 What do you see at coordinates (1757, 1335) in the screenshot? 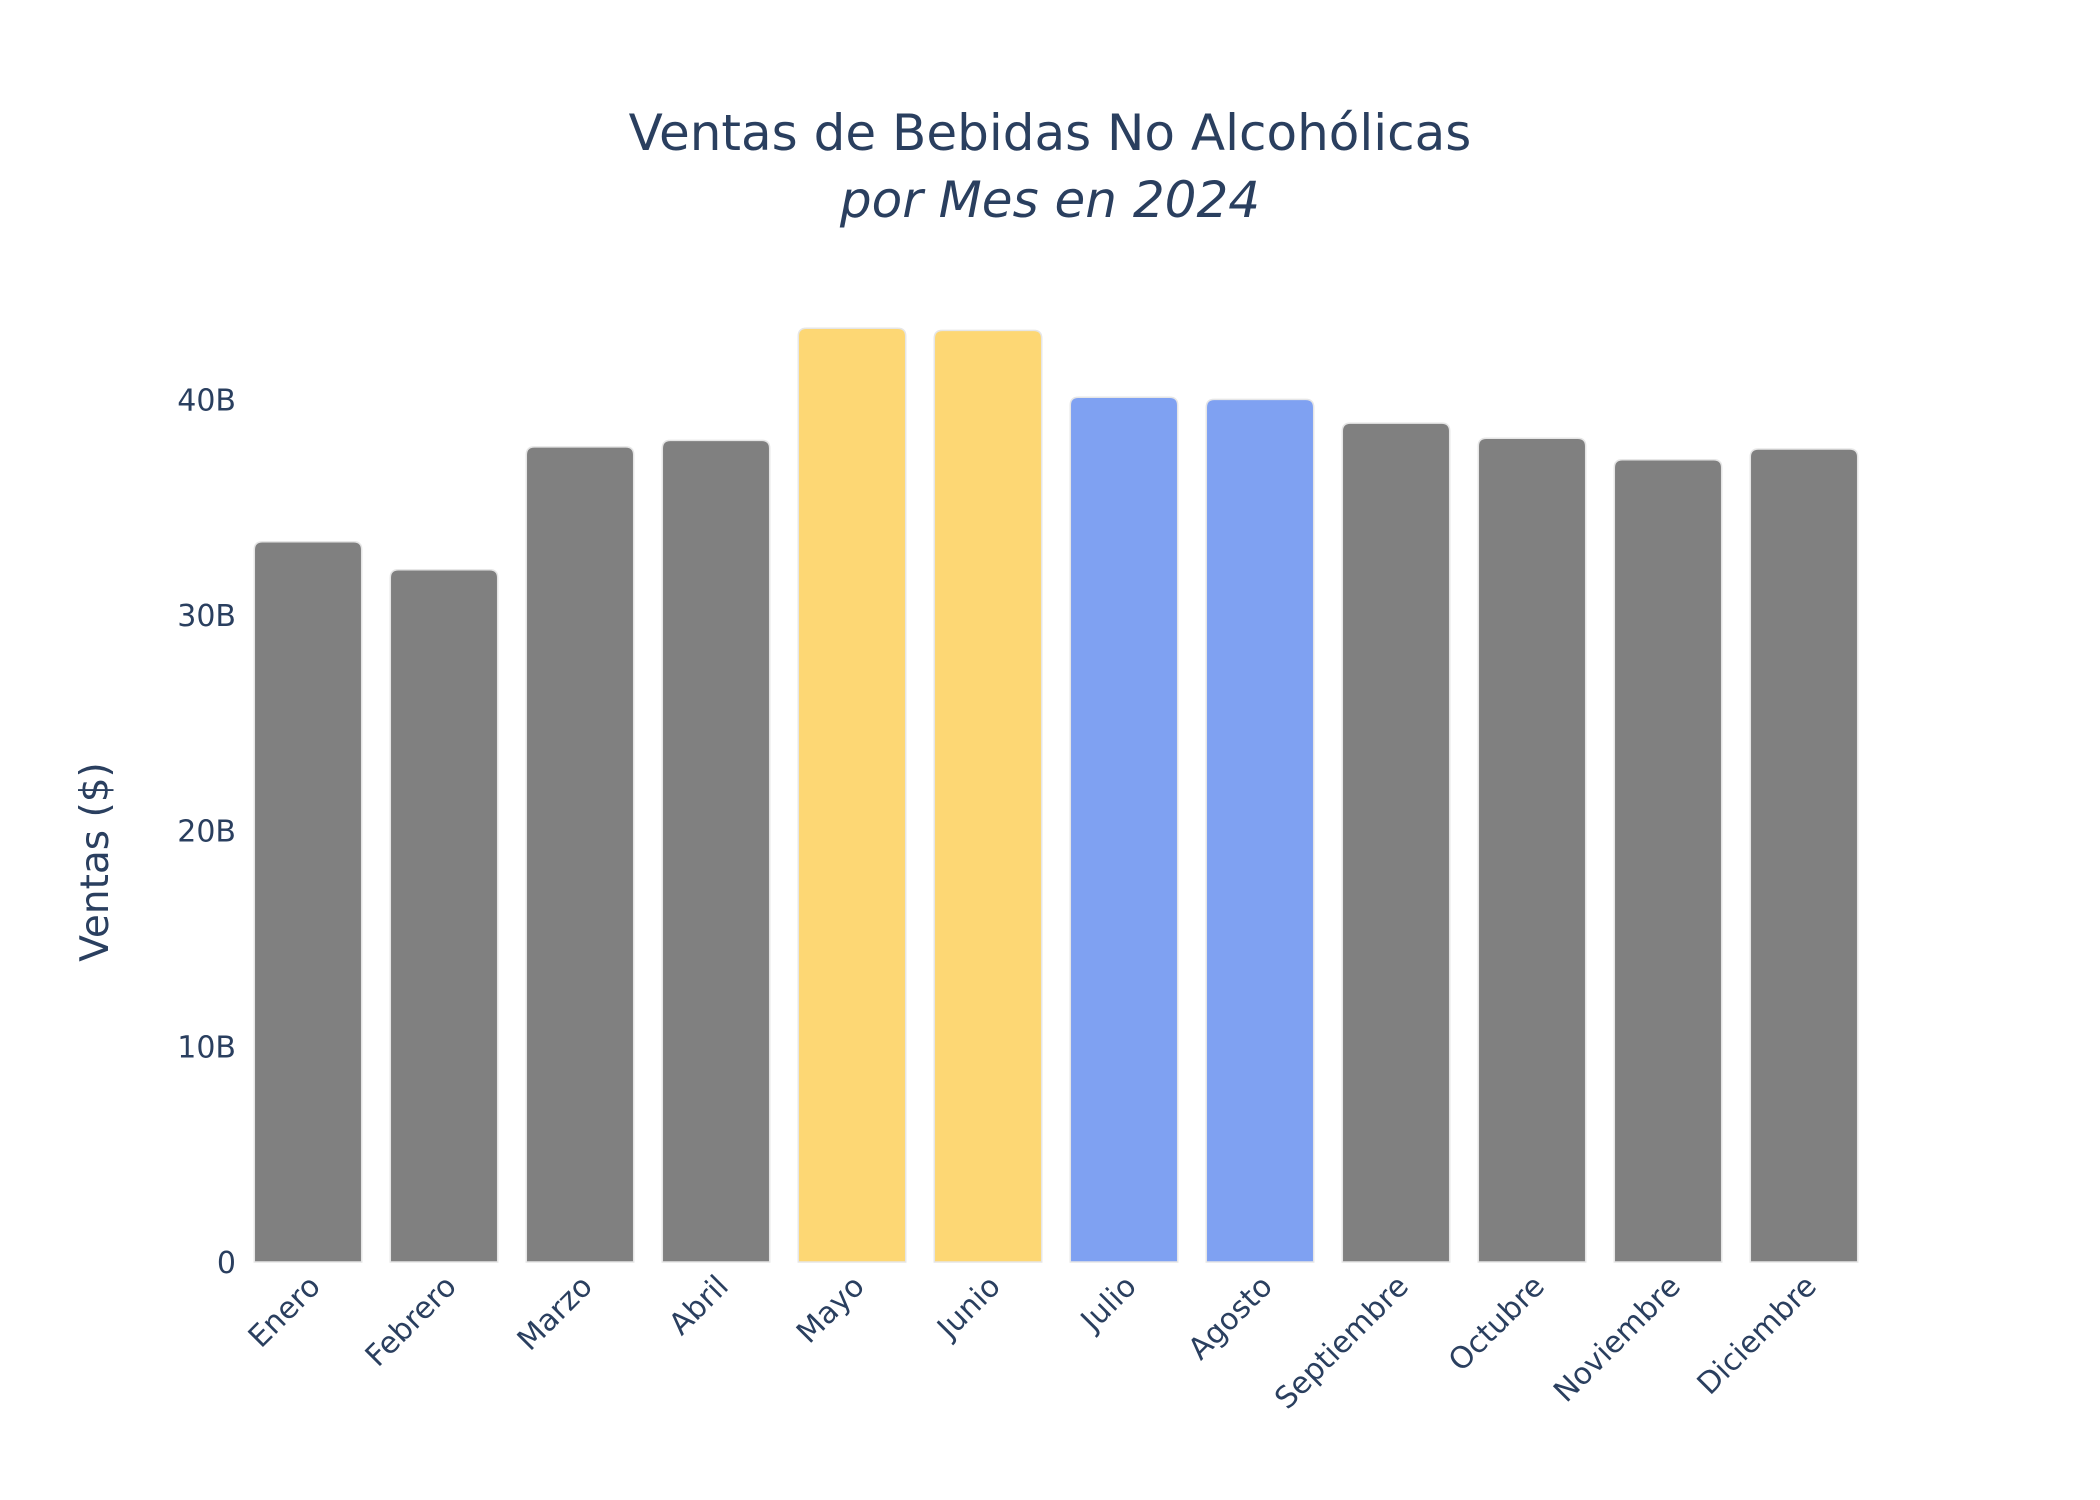
I see `x-tick-label: Diciembre` at bounding box center [1757, 1335].